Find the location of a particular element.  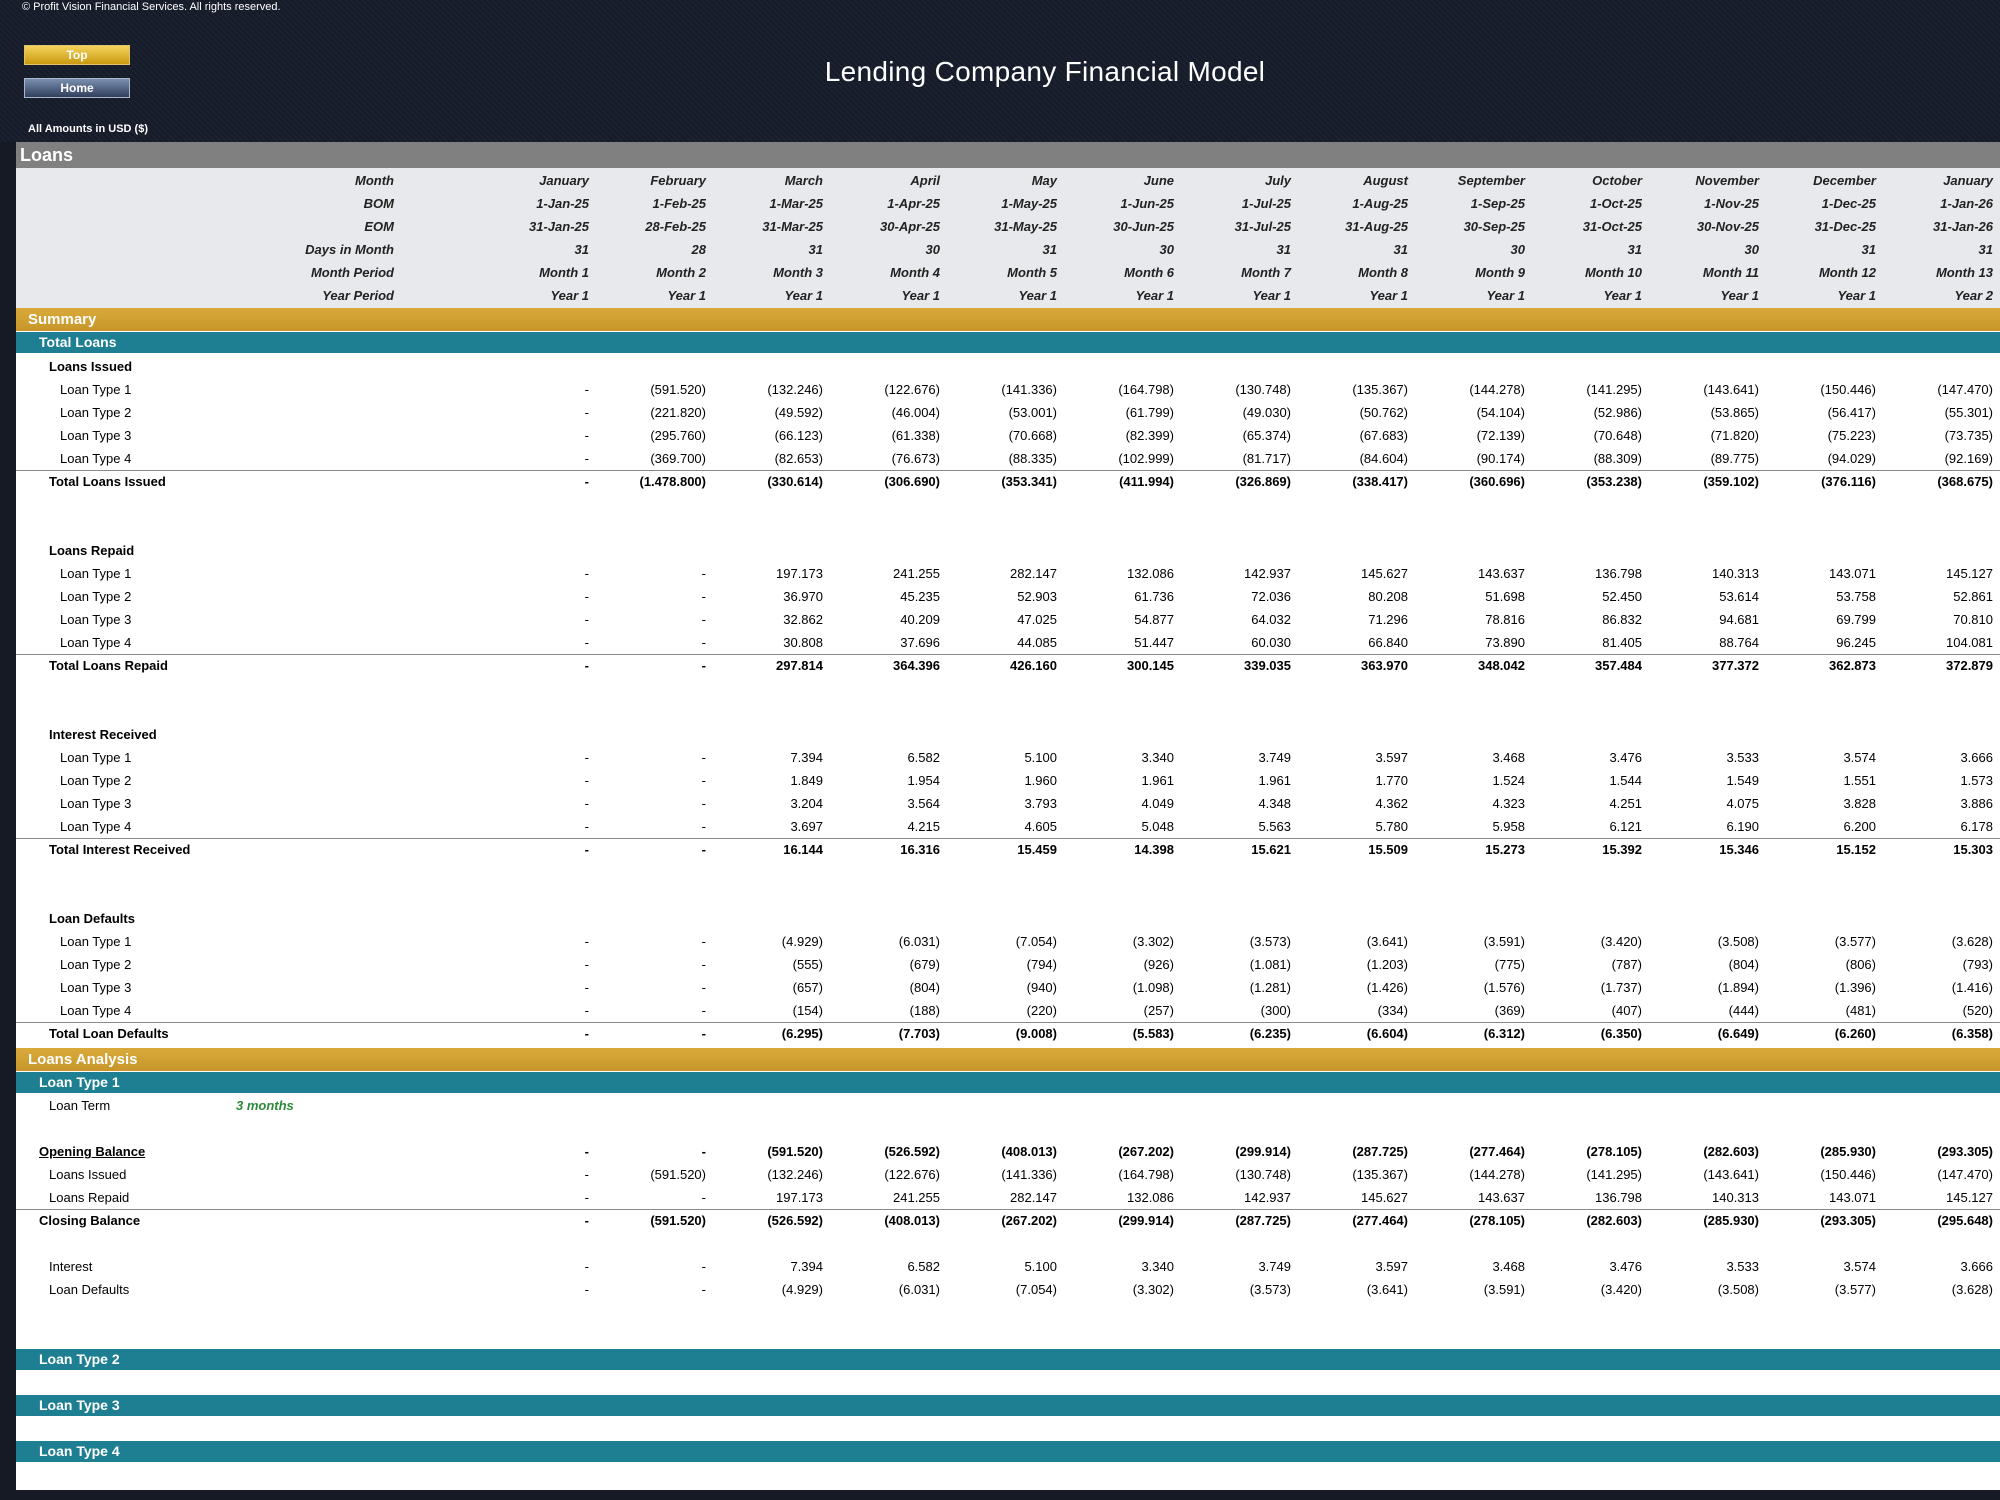

value-cell: (3.641) is located at coordinates (1387, 1289).